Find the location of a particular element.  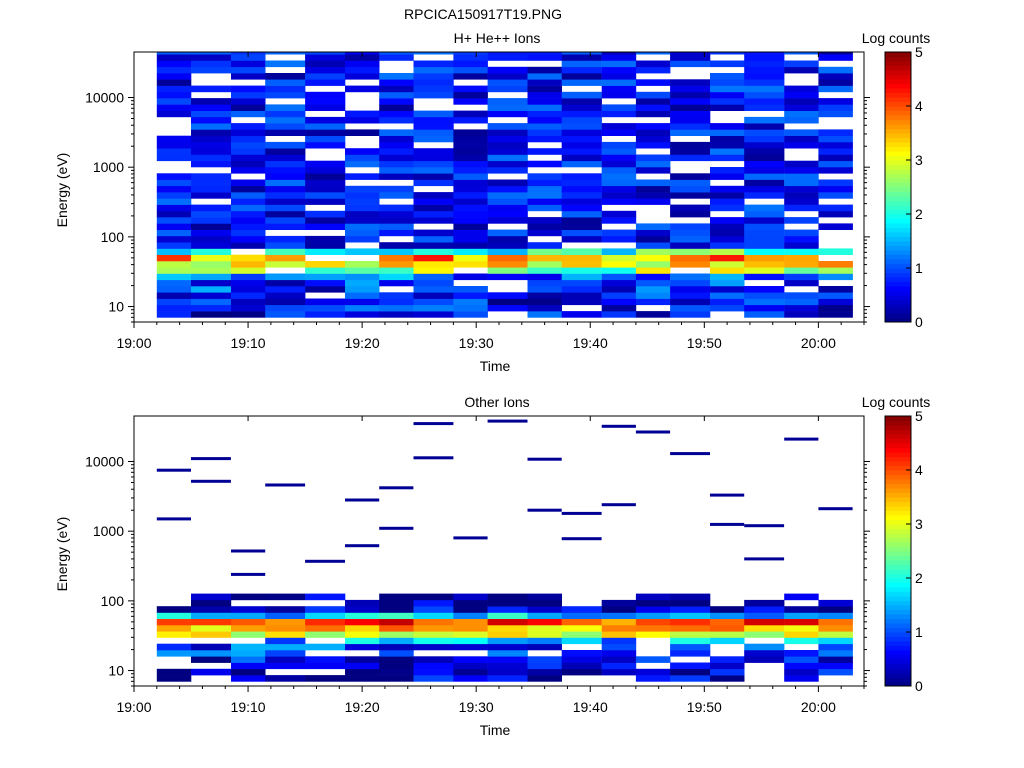

x-tick-label: 19:40 is located at coordinates (590, 343).